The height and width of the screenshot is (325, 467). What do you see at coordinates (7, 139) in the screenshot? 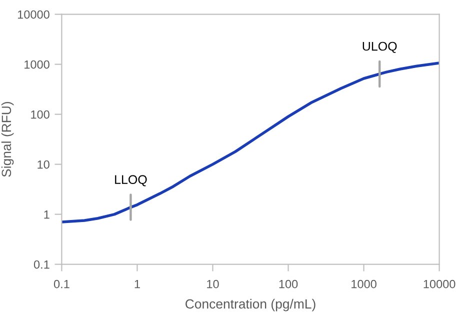
I see `y-axis-title: Signal (RFU)` at bounding box center [7, 139].